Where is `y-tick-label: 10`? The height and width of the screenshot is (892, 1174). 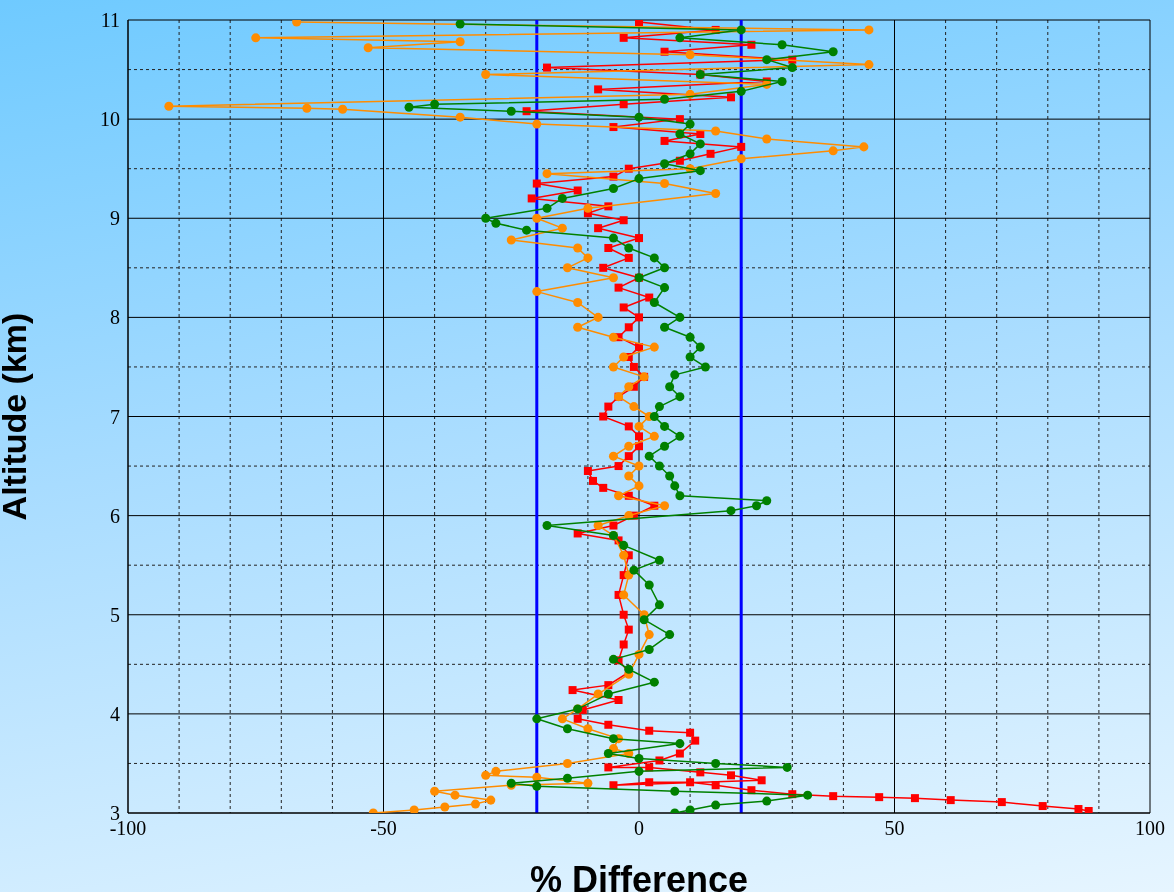 y-tick-label: 10 is located at coordinates (110, 119).